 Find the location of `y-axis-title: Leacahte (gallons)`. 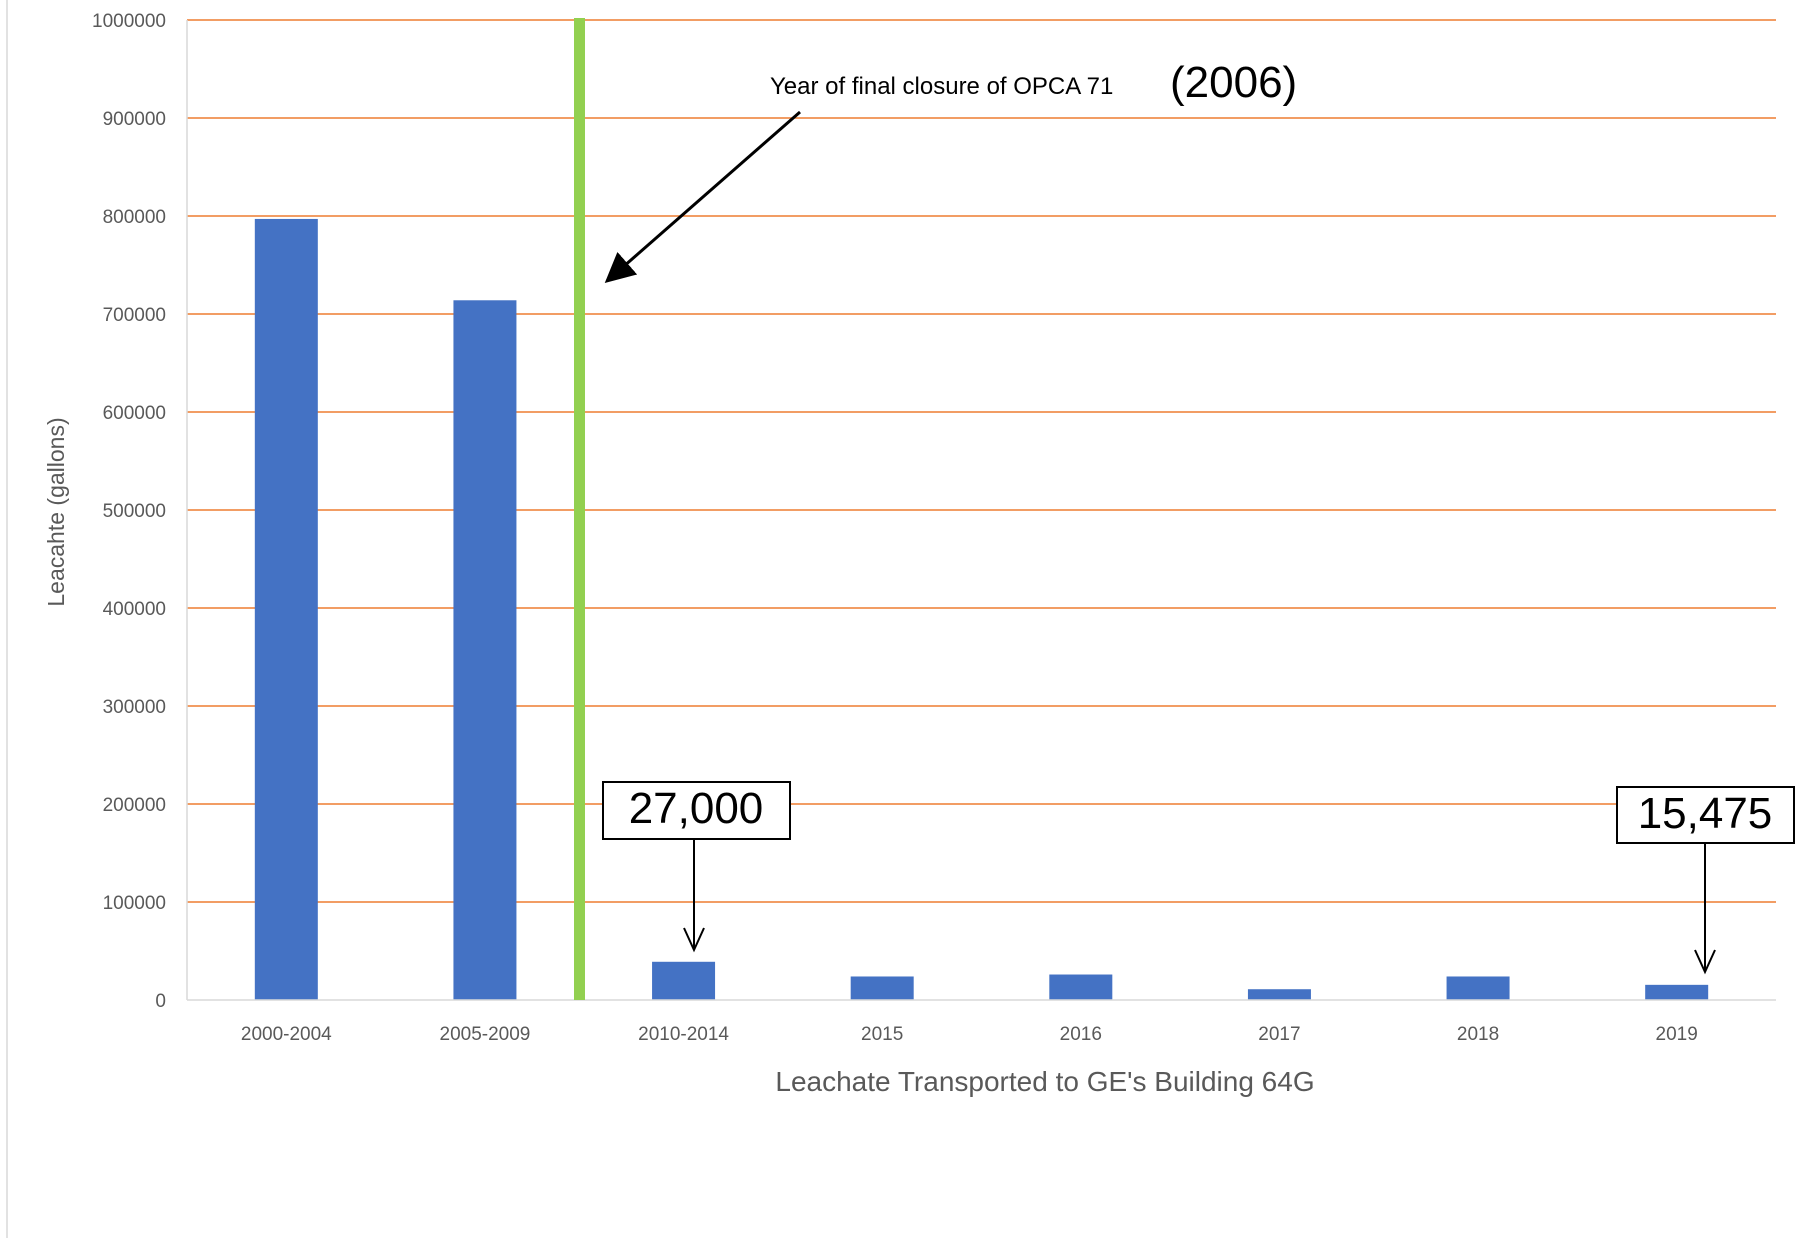

y-axis-title: Leacahte (gallons) is located at coordinates (56, 511).